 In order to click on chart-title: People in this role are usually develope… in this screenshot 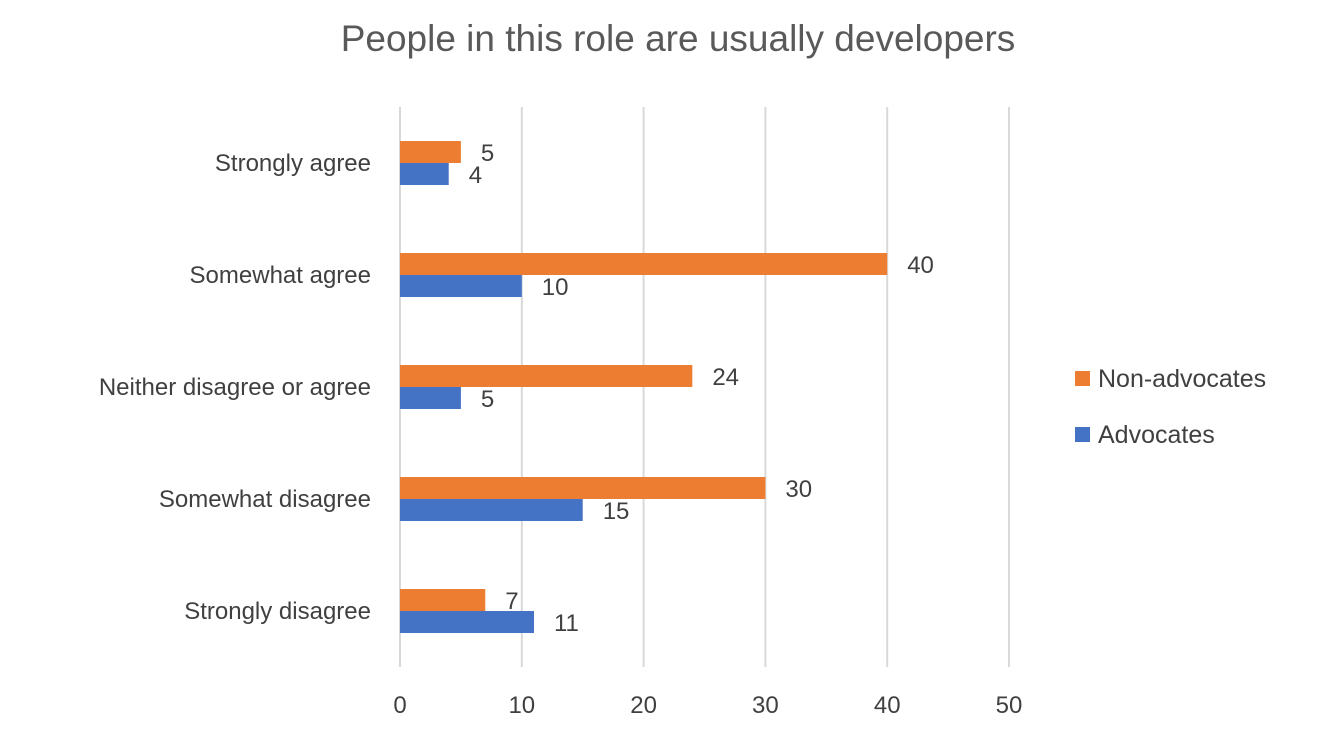, I will do `click(678, 38)`.